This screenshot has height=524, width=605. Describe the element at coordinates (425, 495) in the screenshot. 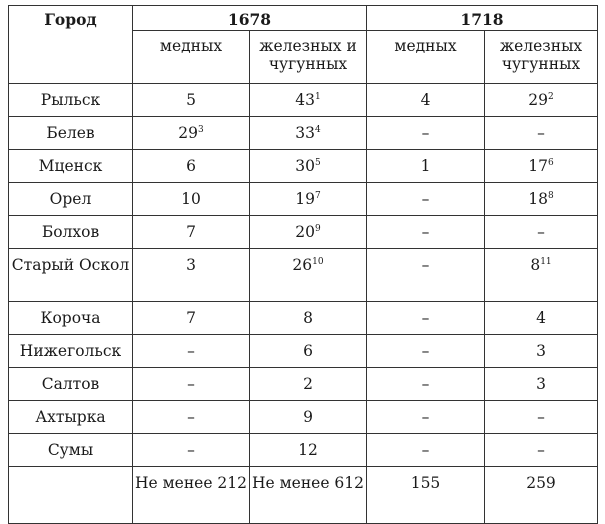

I see `total-copper-1718-cell: 155` at that location.